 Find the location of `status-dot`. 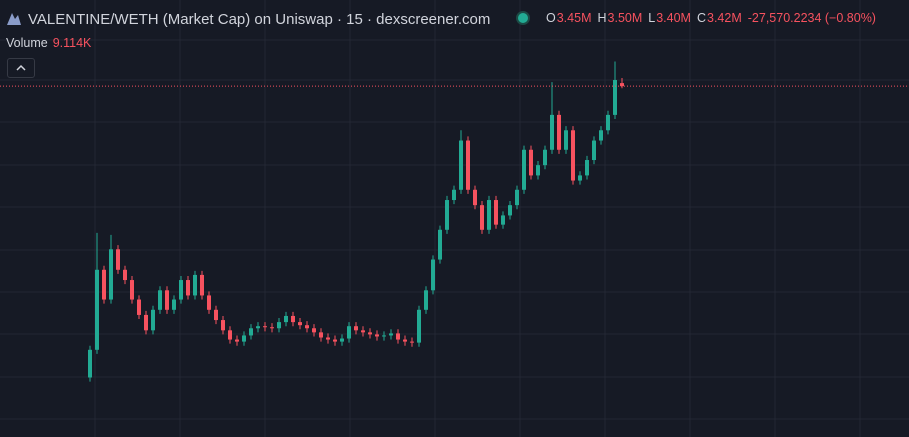

status-dot is located at coordinates (523, 18).